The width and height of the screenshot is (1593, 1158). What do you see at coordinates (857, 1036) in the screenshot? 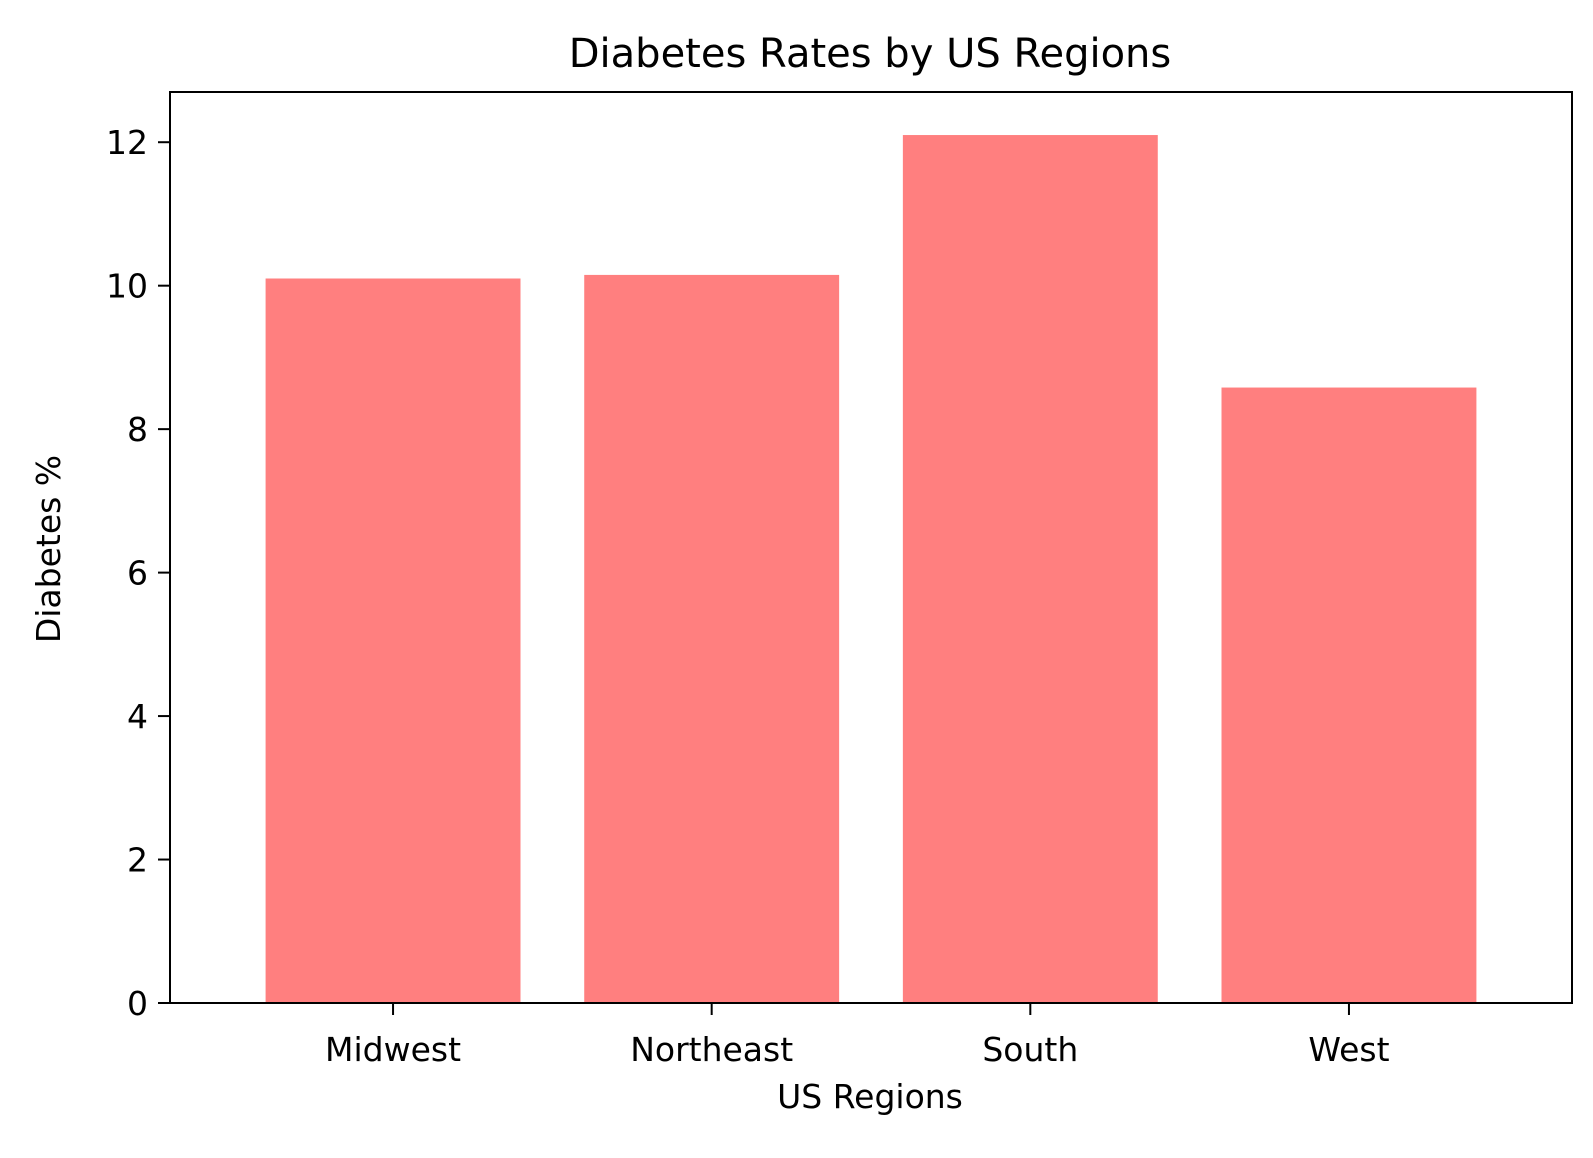
I see `x-axis-ticks: Midwest Northeast South West` at bounding box center [857, 1036].